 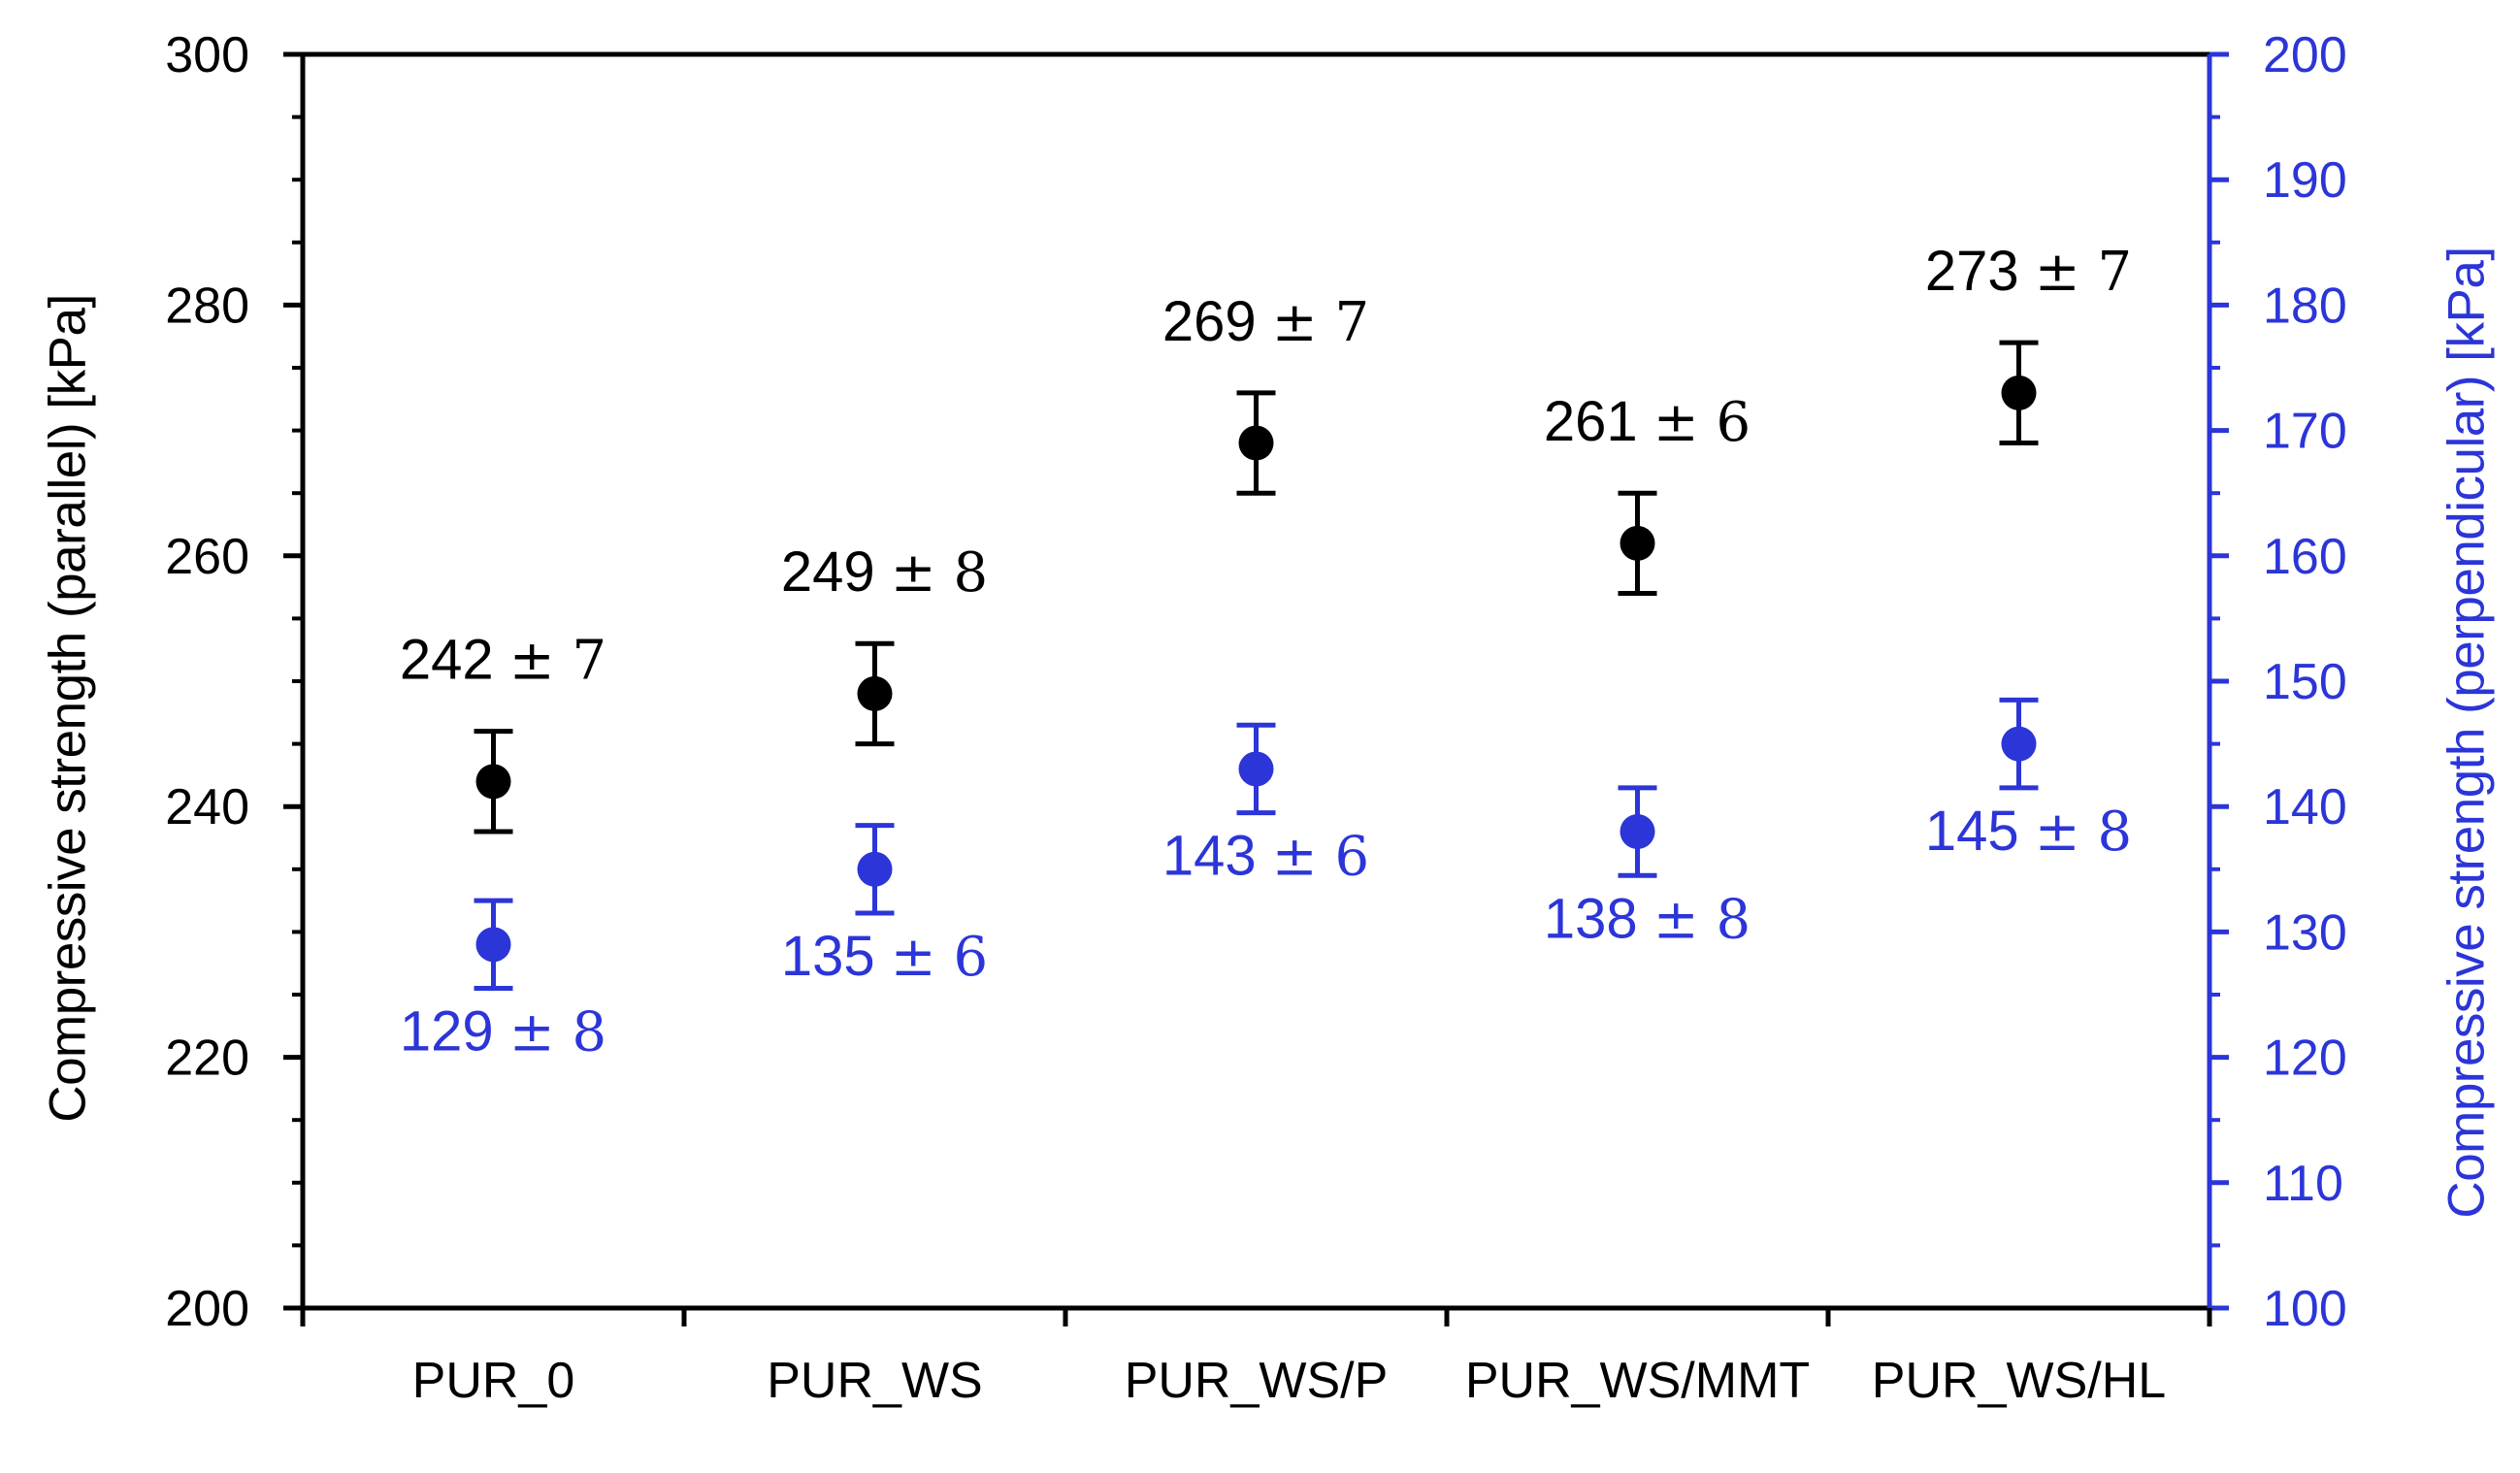 I want to click on right-axis-tick-label: 170, so click(x=2305, y=432).